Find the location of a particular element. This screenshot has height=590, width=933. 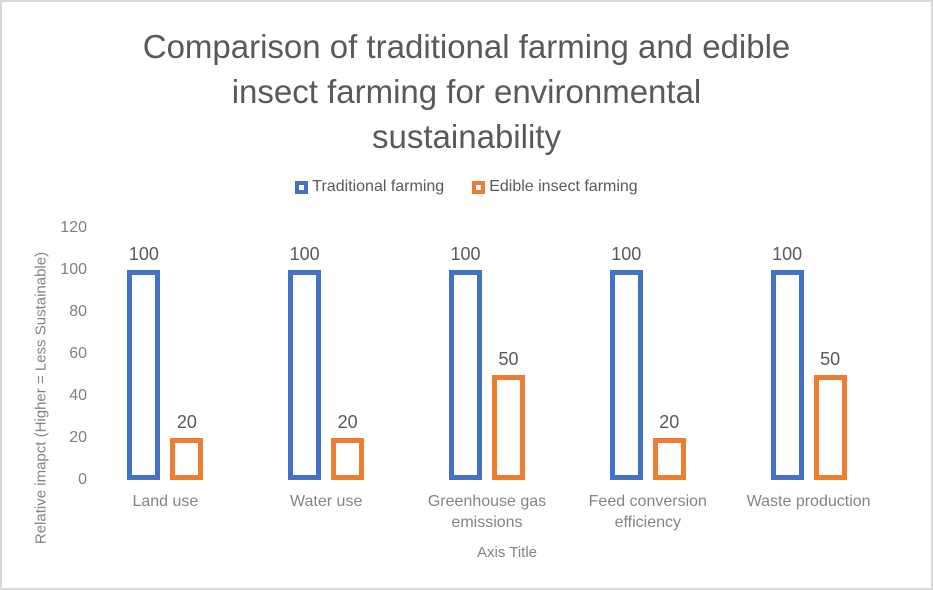

y-tick-label-80: 80 is located at coordinates (78, 311).